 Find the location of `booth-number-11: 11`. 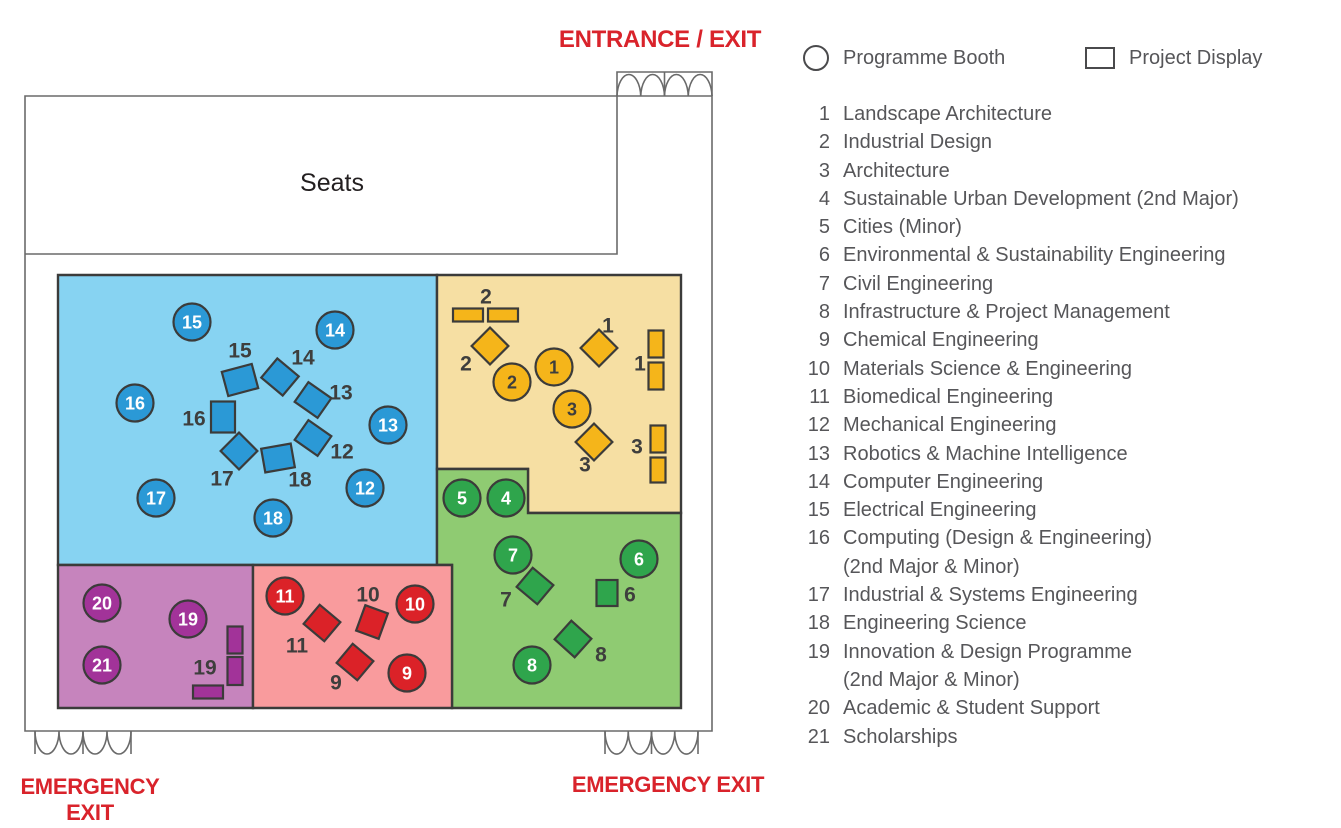

booth-number-11: 11 is located at coordinates (284, 596).